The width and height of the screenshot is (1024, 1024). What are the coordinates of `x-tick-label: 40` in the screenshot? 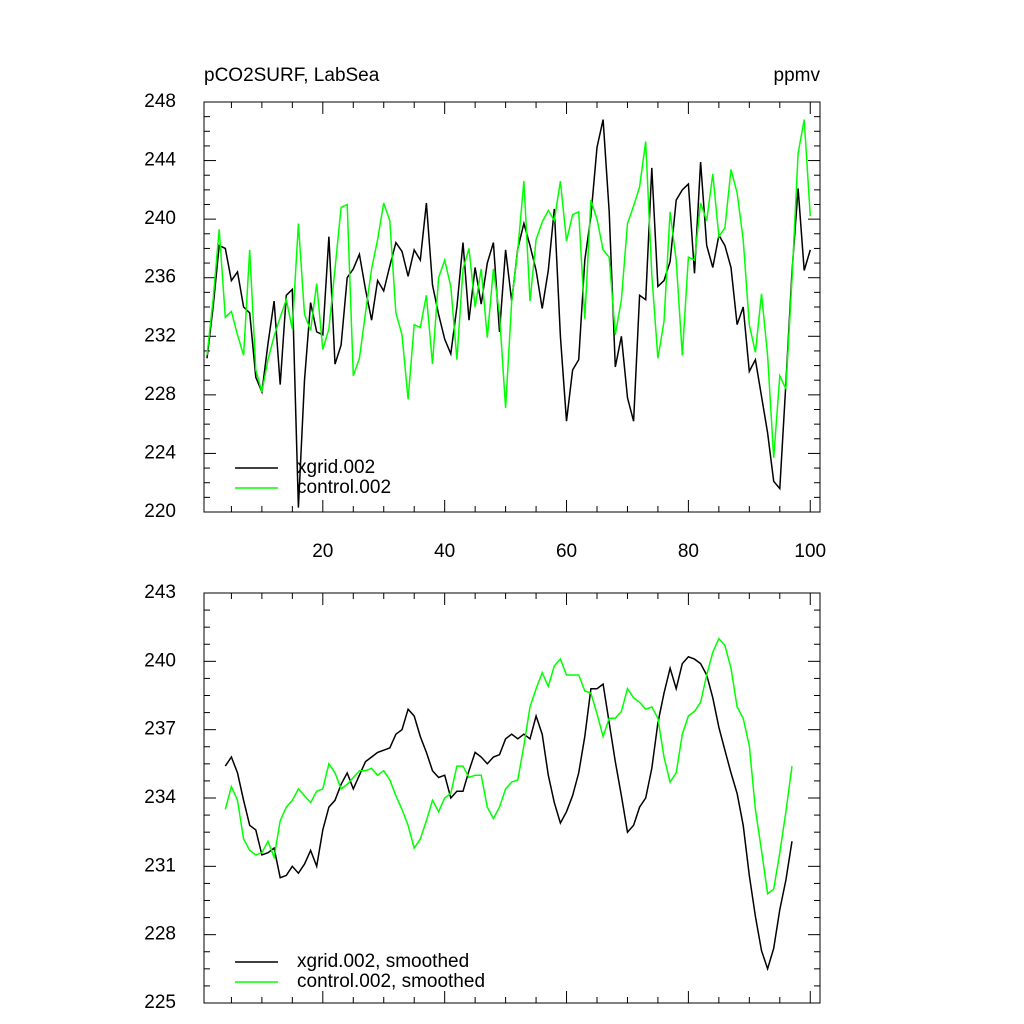 It's located at (444, 551).